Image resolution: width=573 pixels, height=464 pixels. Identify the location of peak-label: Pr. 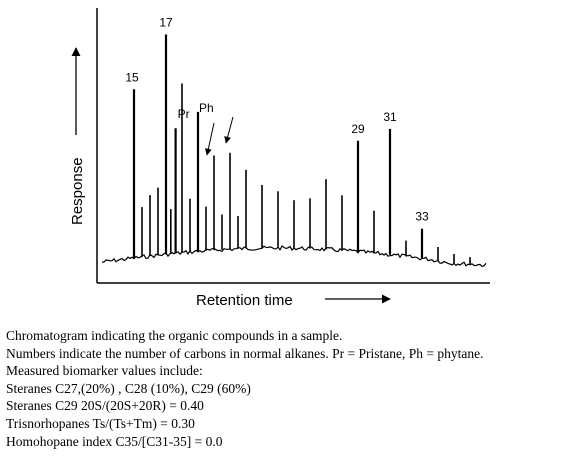
(184, 114).